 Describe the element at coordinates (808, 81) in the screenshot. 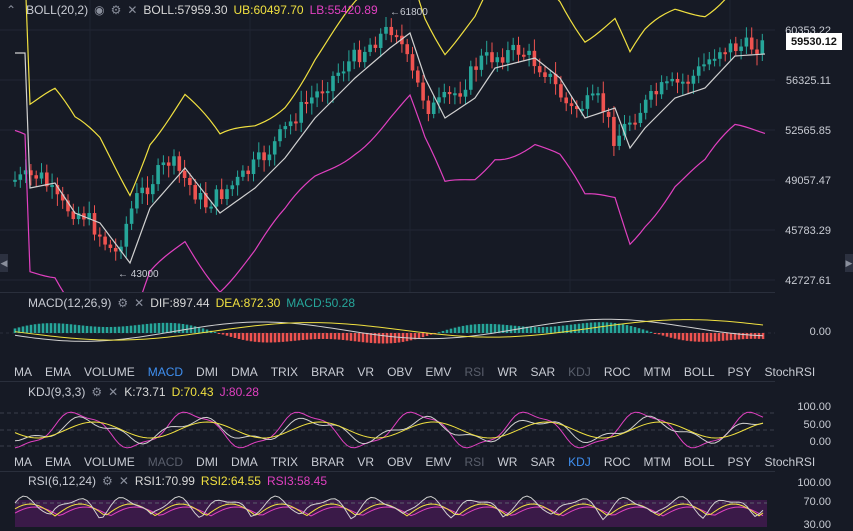

I see `price-axis-label: 56325.11` at that location.